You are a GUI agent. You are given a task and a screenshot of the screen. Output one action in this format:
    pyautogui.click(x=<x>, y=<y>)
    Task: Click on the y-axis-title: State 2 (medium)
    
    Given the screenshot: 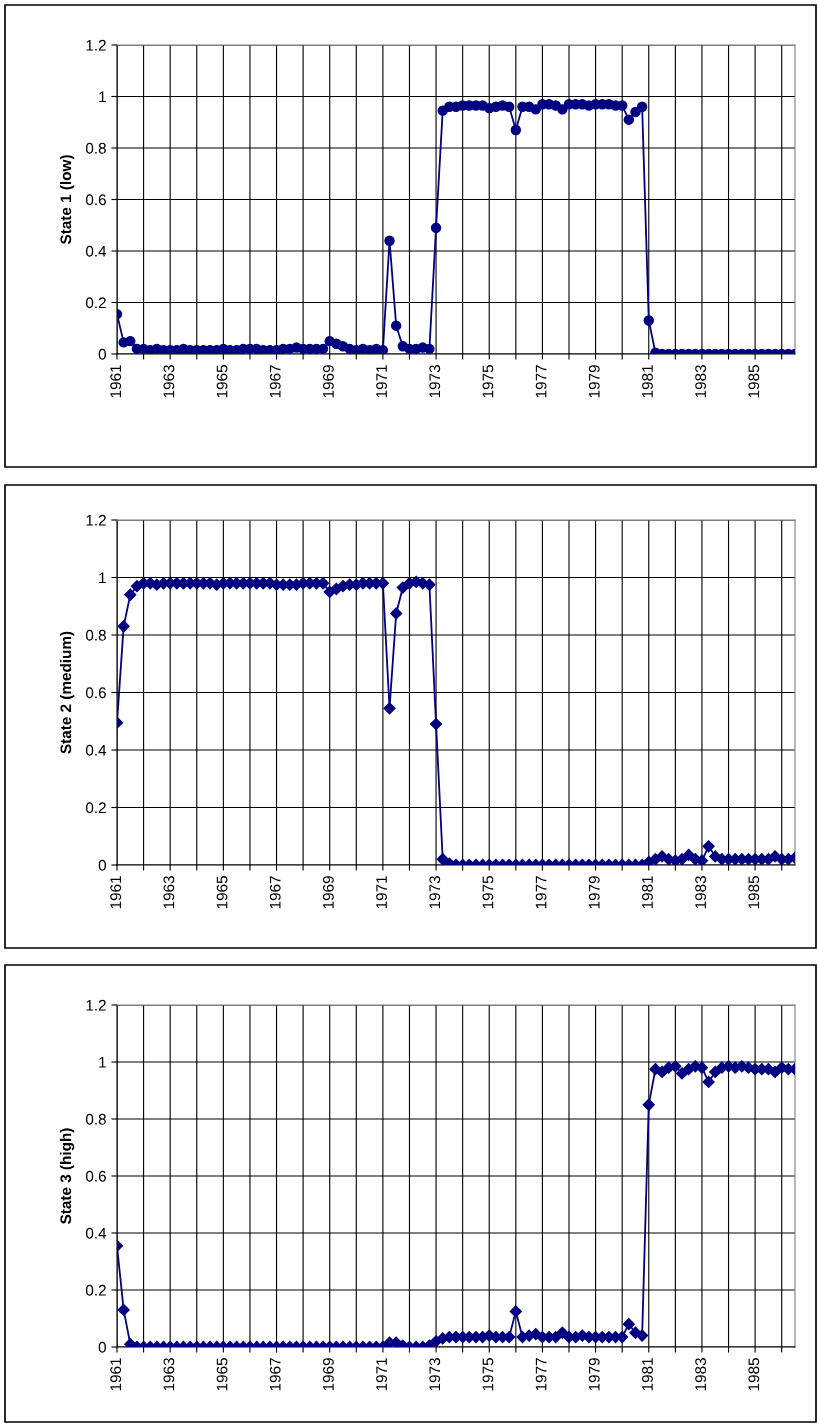 What is the action you would take?
    pyautogui.click(x=67, y=692)
    